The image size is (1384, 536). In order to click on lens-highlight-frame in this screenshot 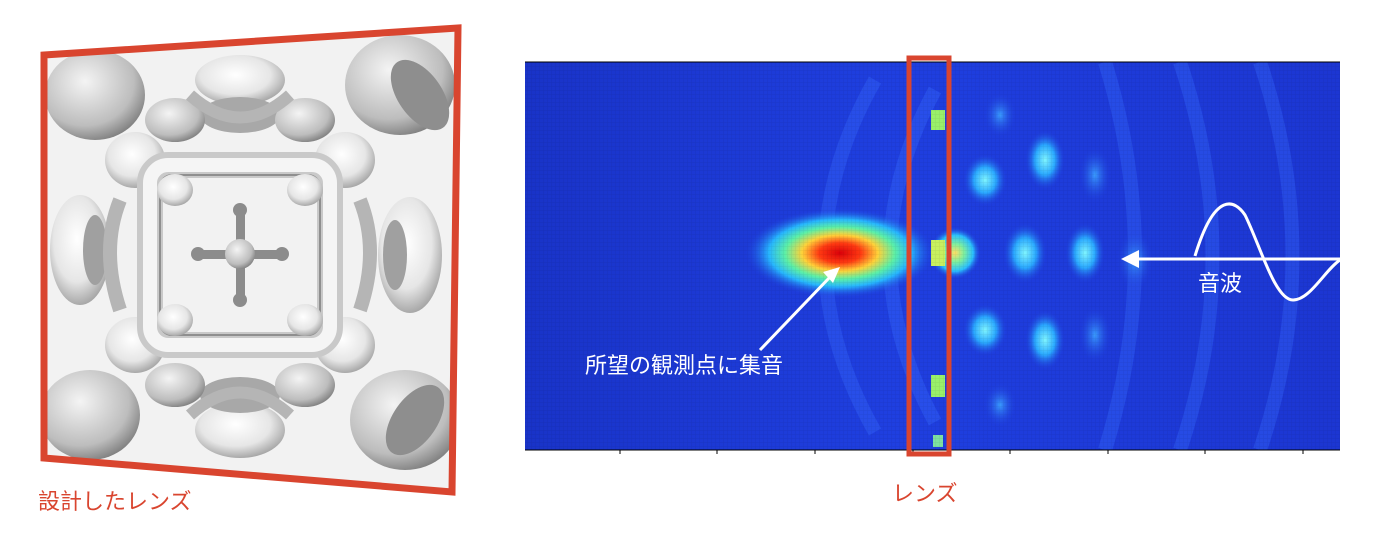, I will do `click(929, 256)`.